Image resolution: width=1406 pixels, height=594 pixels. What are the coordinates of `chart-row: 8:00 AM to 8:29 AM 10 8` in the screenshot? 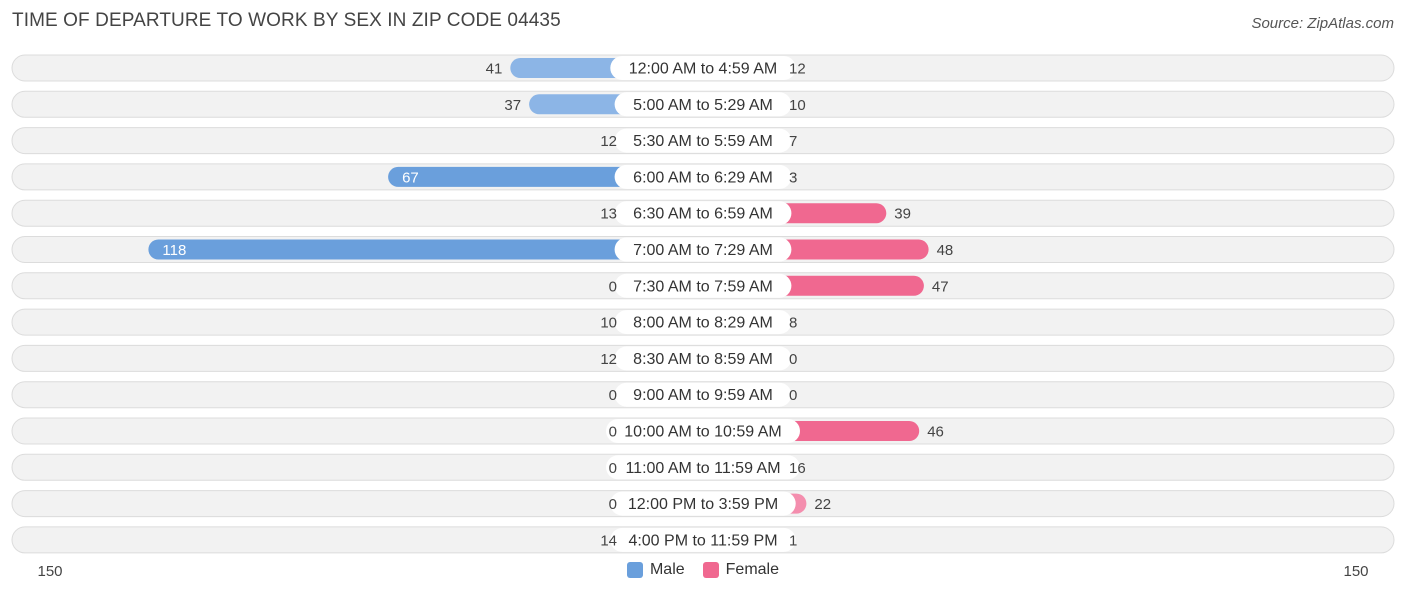 It's located at (703, 322).